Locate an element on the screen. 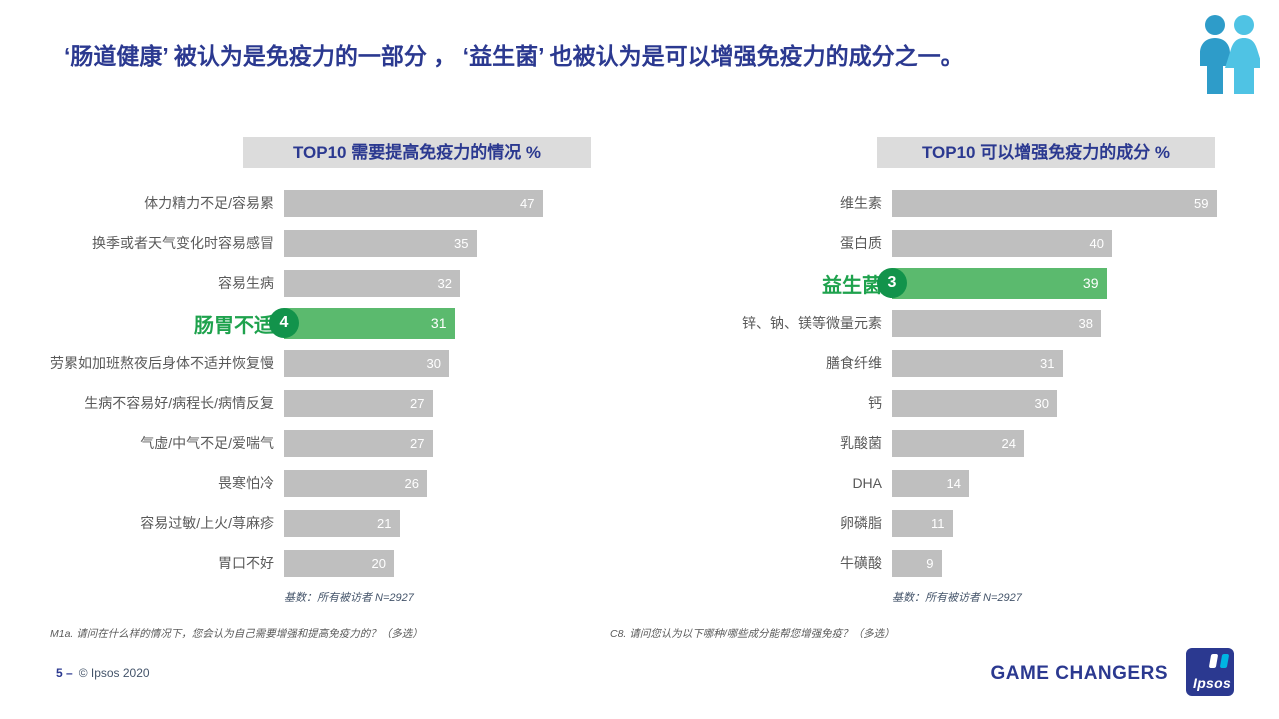 The height and width of the screenshot is (719, 1279). chart-right-header: TOP10 可以增强免疫力的成分 % is located at coordinates (1046, 152).